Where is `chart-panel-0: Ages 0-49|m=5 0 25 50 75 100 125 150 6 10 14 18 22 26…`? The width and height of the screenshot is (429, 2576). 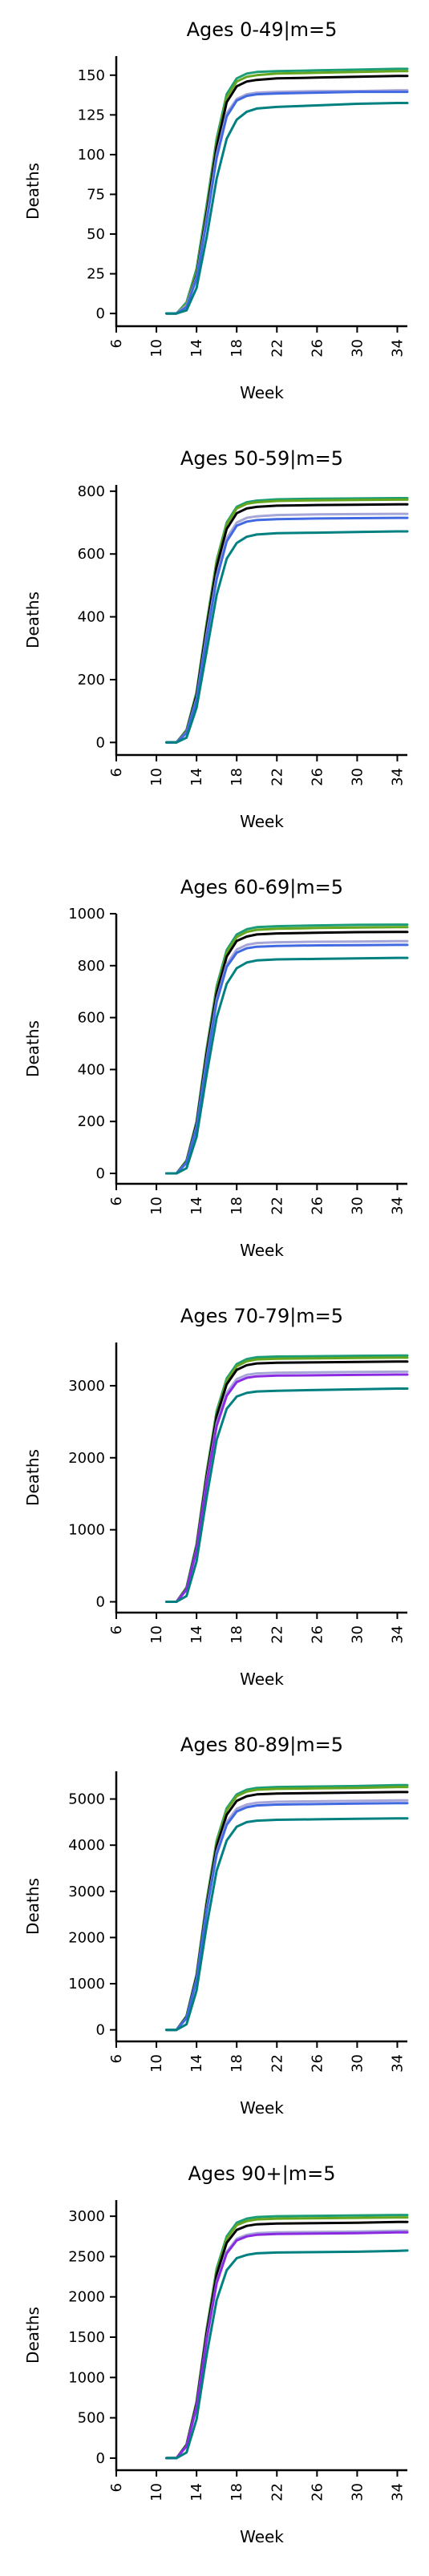 chart-panel-0: Ages 0-49|m=5 0 25 50 75 100 125 150 6 10 14 18 22 26… is located at coordinates (216, 210).